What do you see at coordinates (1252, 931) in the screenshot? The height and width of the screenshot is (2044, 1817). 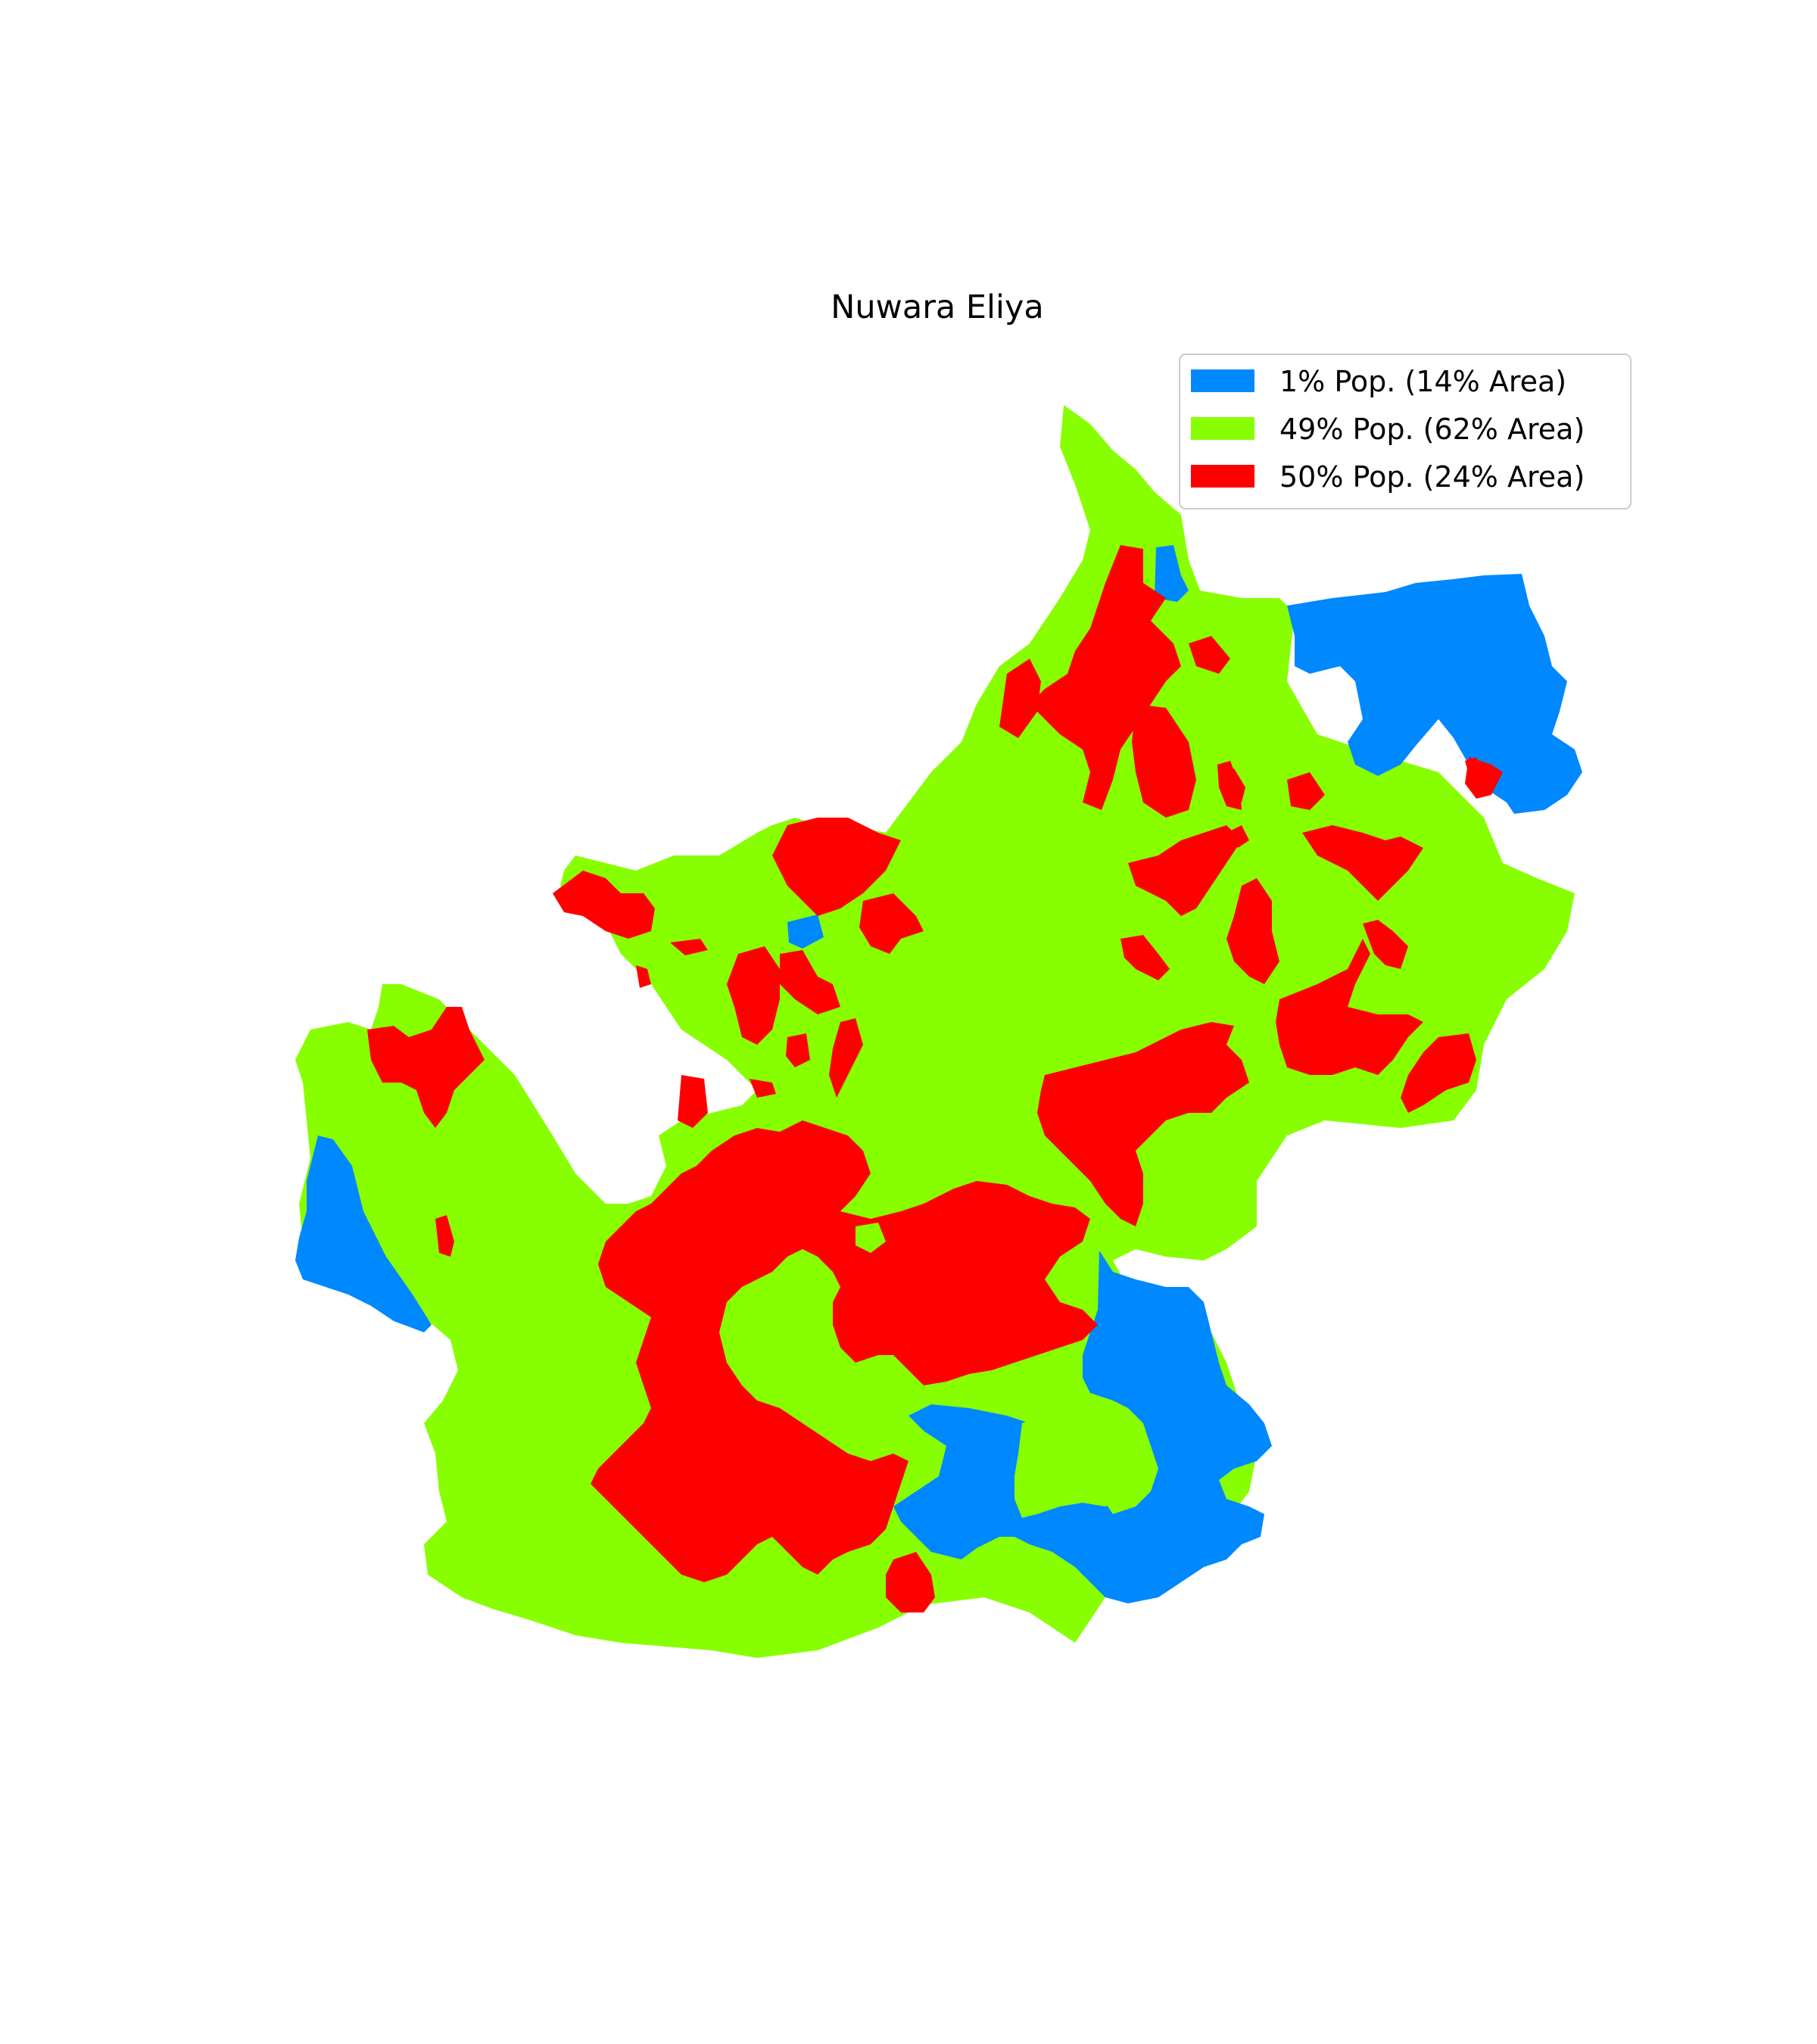 I see `region-red-eastcentral-c` at bounding box center [1252, 931].